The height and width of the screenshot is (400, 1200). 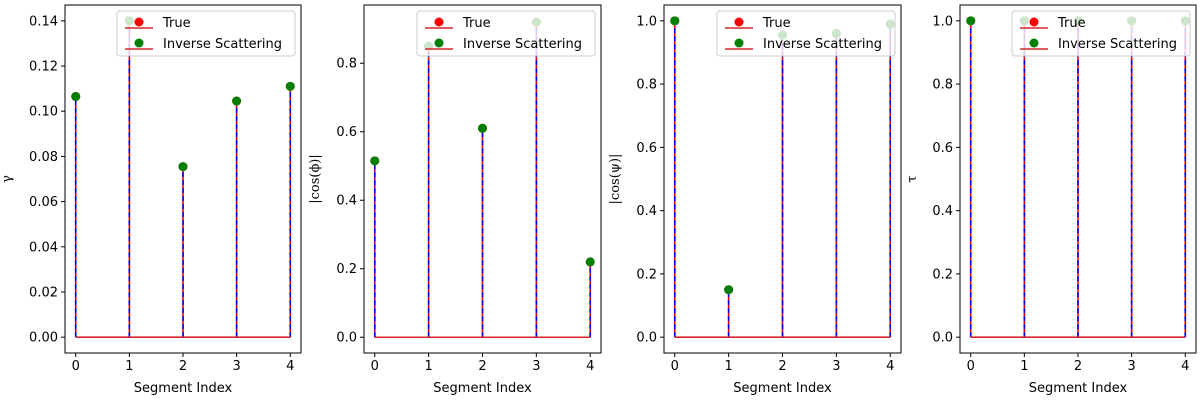 What do you see at coordinates (43, 157) in the screenshot?
I see `y-tick-label: 0.08` at bounding box center [43, 157].